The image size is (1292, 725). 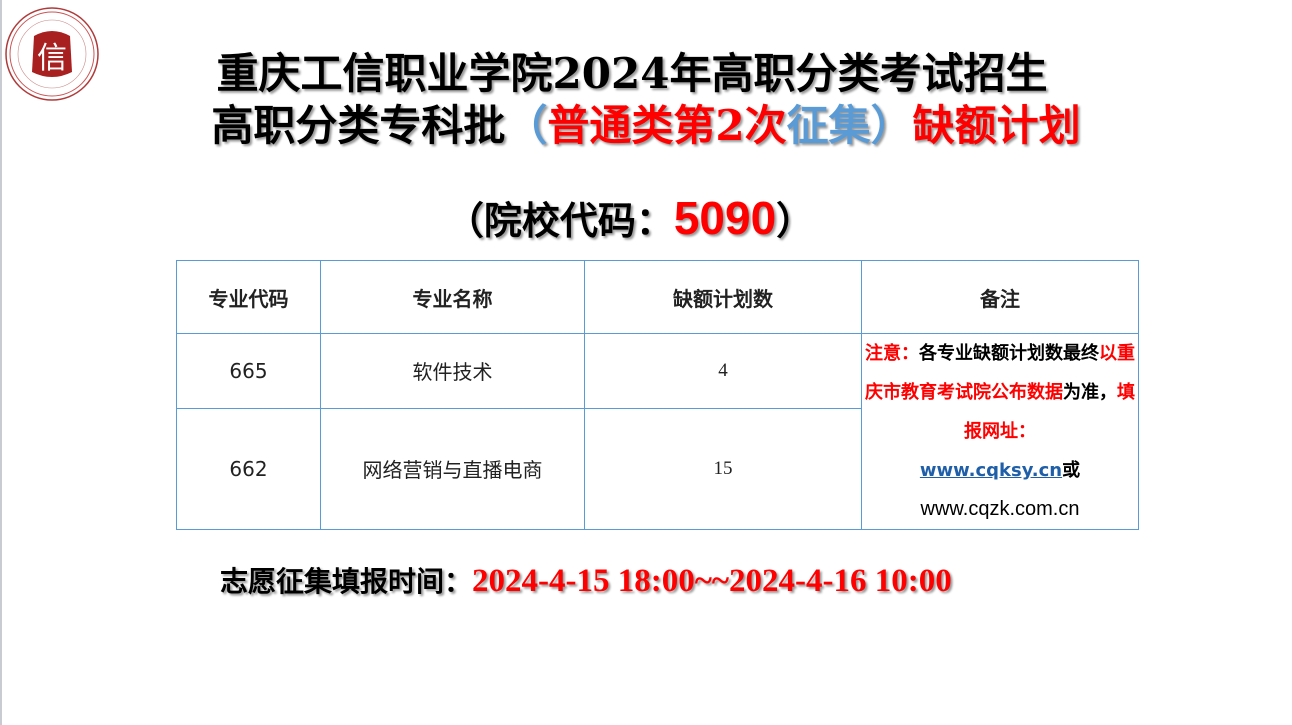 What do you see at coordinates (1009, 353) in the screenshot?
I see `note-text: 各专业缺额计划数最终` at bounding box center [1009, 353].